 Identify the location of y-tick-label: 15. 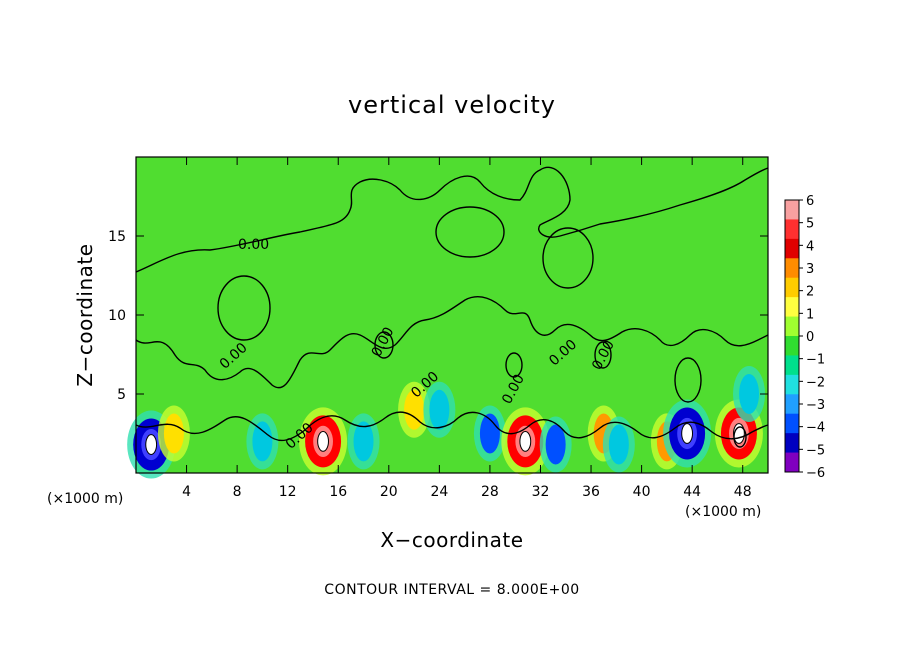
(117, 237).